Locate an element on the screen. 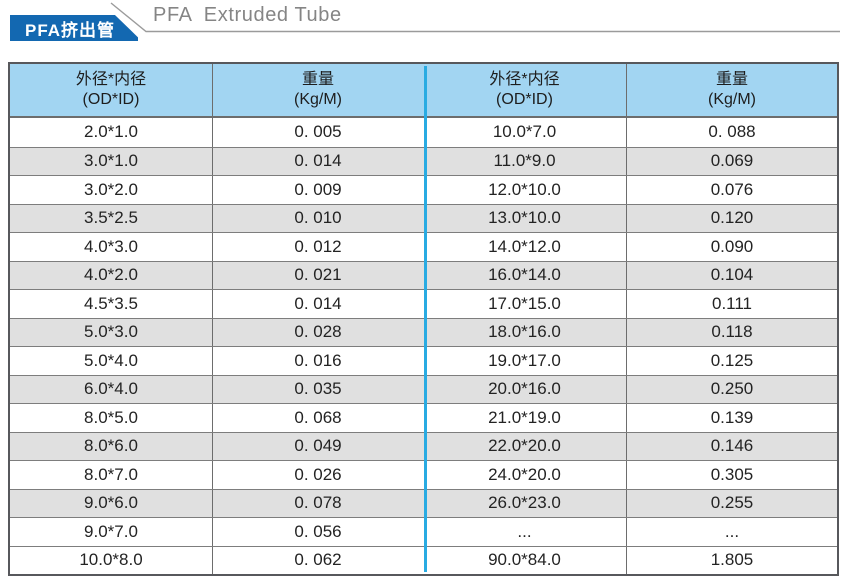 The image size is (846, 587). weight-cell: 0.120 is located at coordinates (731, 218).